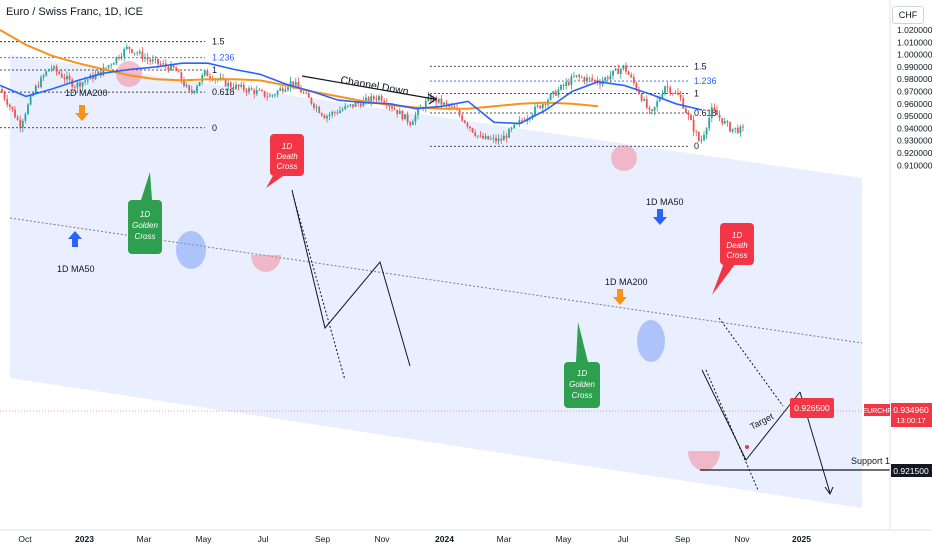 The image size is (932, 550). What do you see at coordinates (704, 461) in the screenshot?
I see `bottom-arc-right` at bounding box center [704, 461].